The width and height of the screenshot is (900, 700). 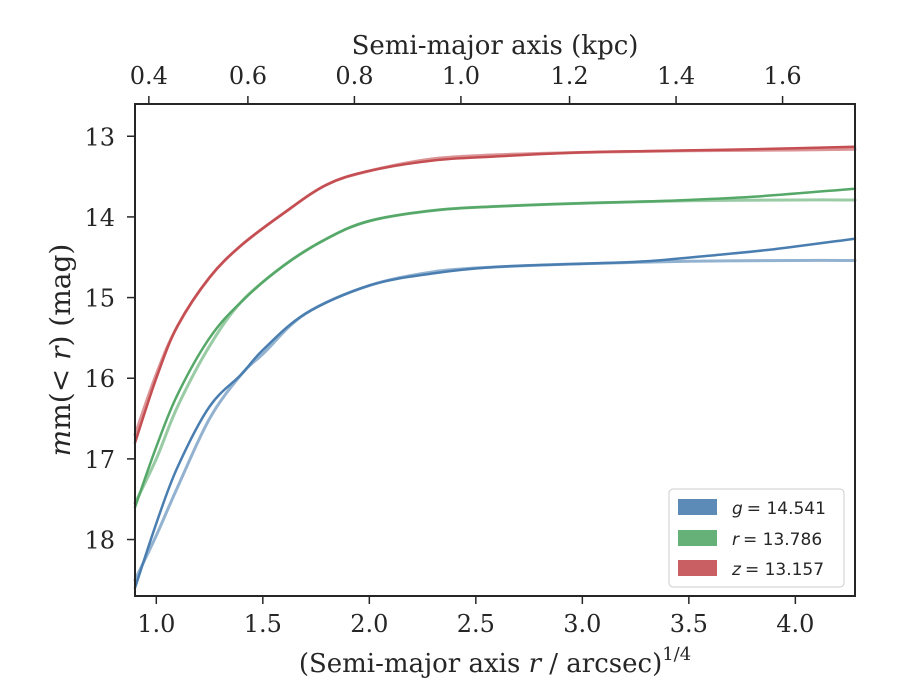 I want to click on x2-tick-label: 1.6, so click(x=782, y=76).